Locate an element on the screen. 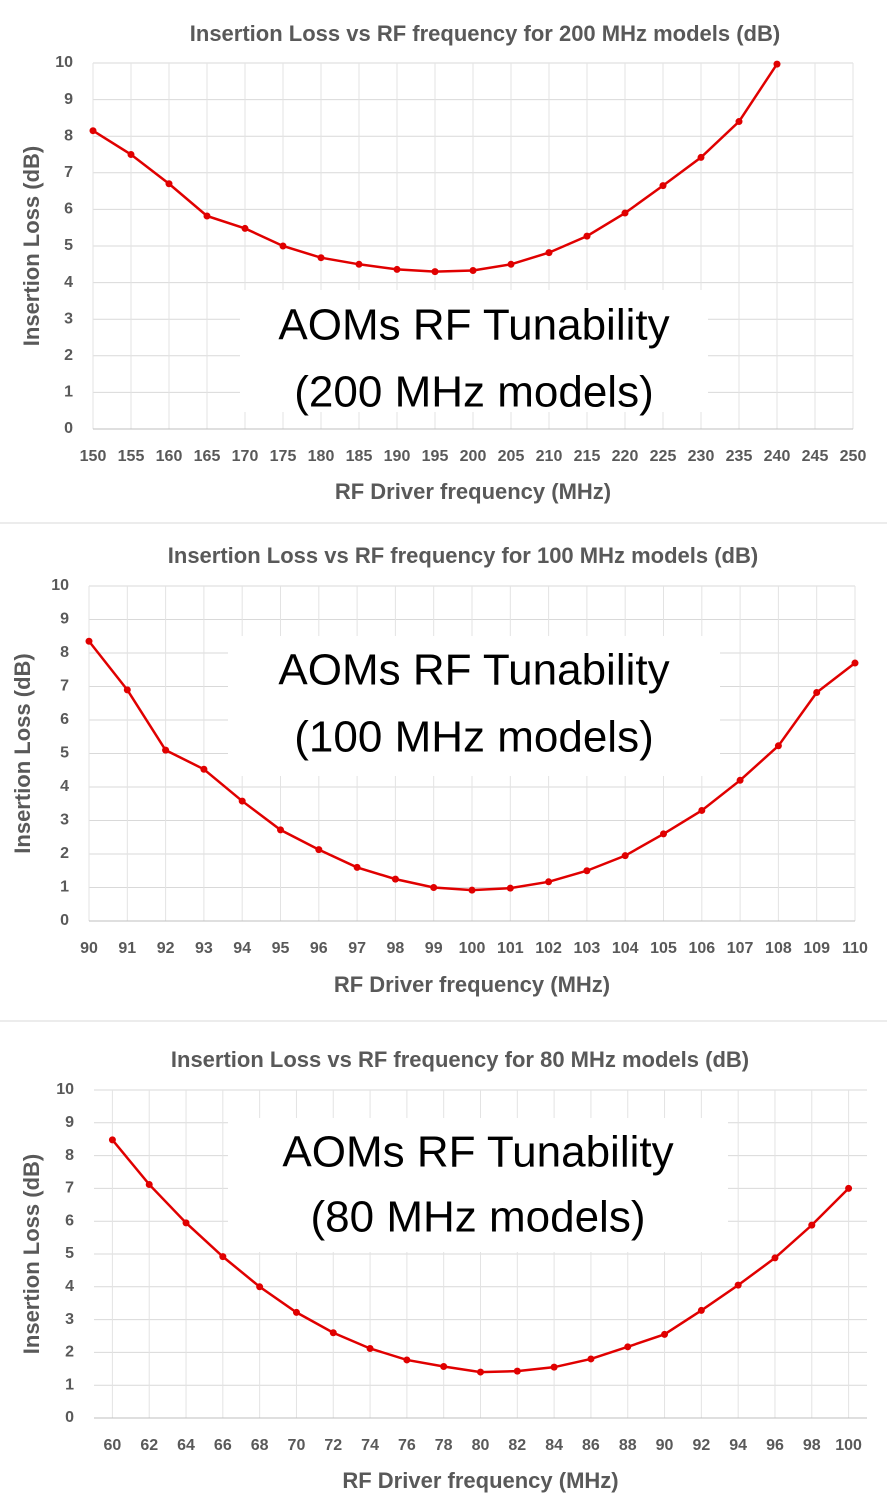 The image size is (887, 1505). x-tick-label: 185 is located at coordinates (359, 456).